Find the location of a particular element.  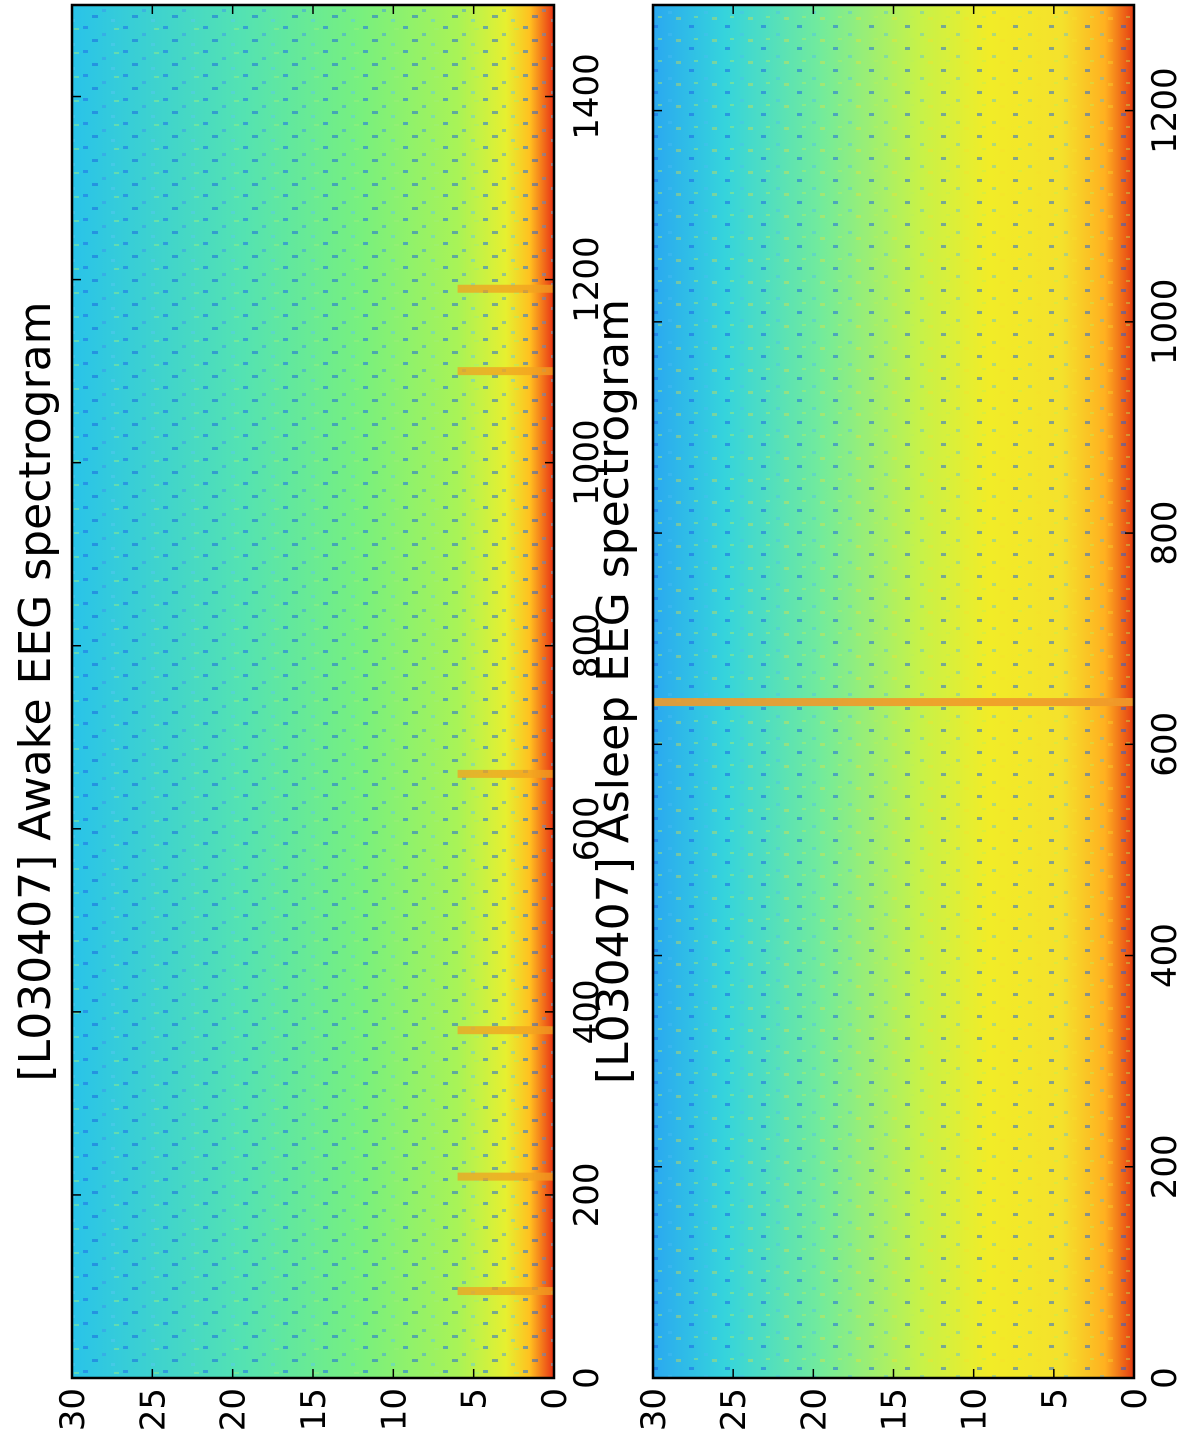

time-tick-label: 1400 is located at coordinates (587, 96).